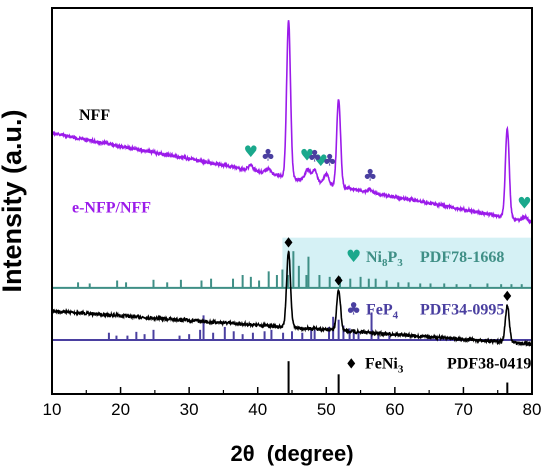 This screenshot has height=472, width=550. What do you see at coordinates (394, 409) in the screenshot?
I see `x-tick-label-60: 60` at bounding box center [394, 409].